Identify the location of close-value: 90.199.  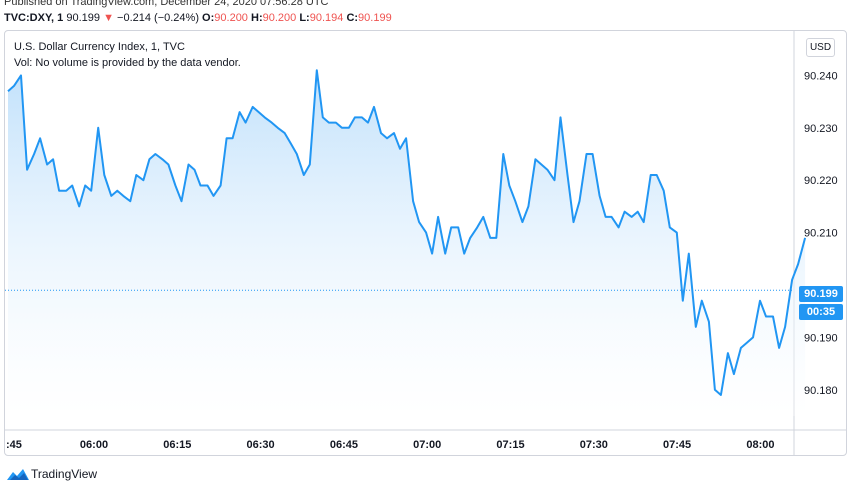
(375, 18).